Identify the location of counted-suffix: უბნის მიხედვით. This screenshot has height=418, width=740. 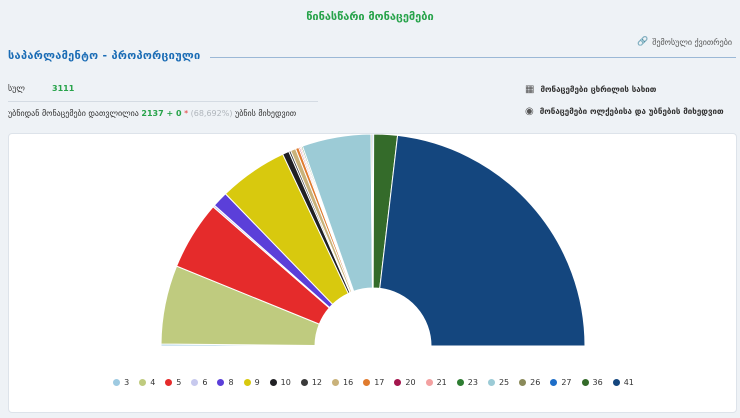
(266, 113).